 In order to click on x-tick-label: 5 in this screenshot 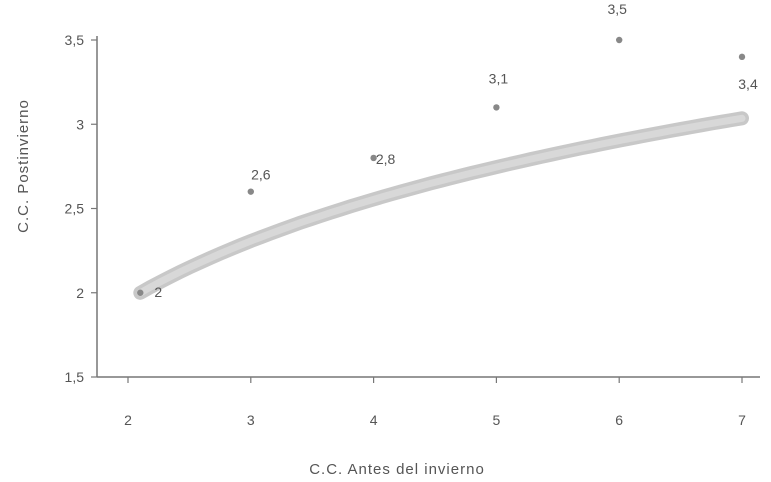, I will do `click(497, 420)`.